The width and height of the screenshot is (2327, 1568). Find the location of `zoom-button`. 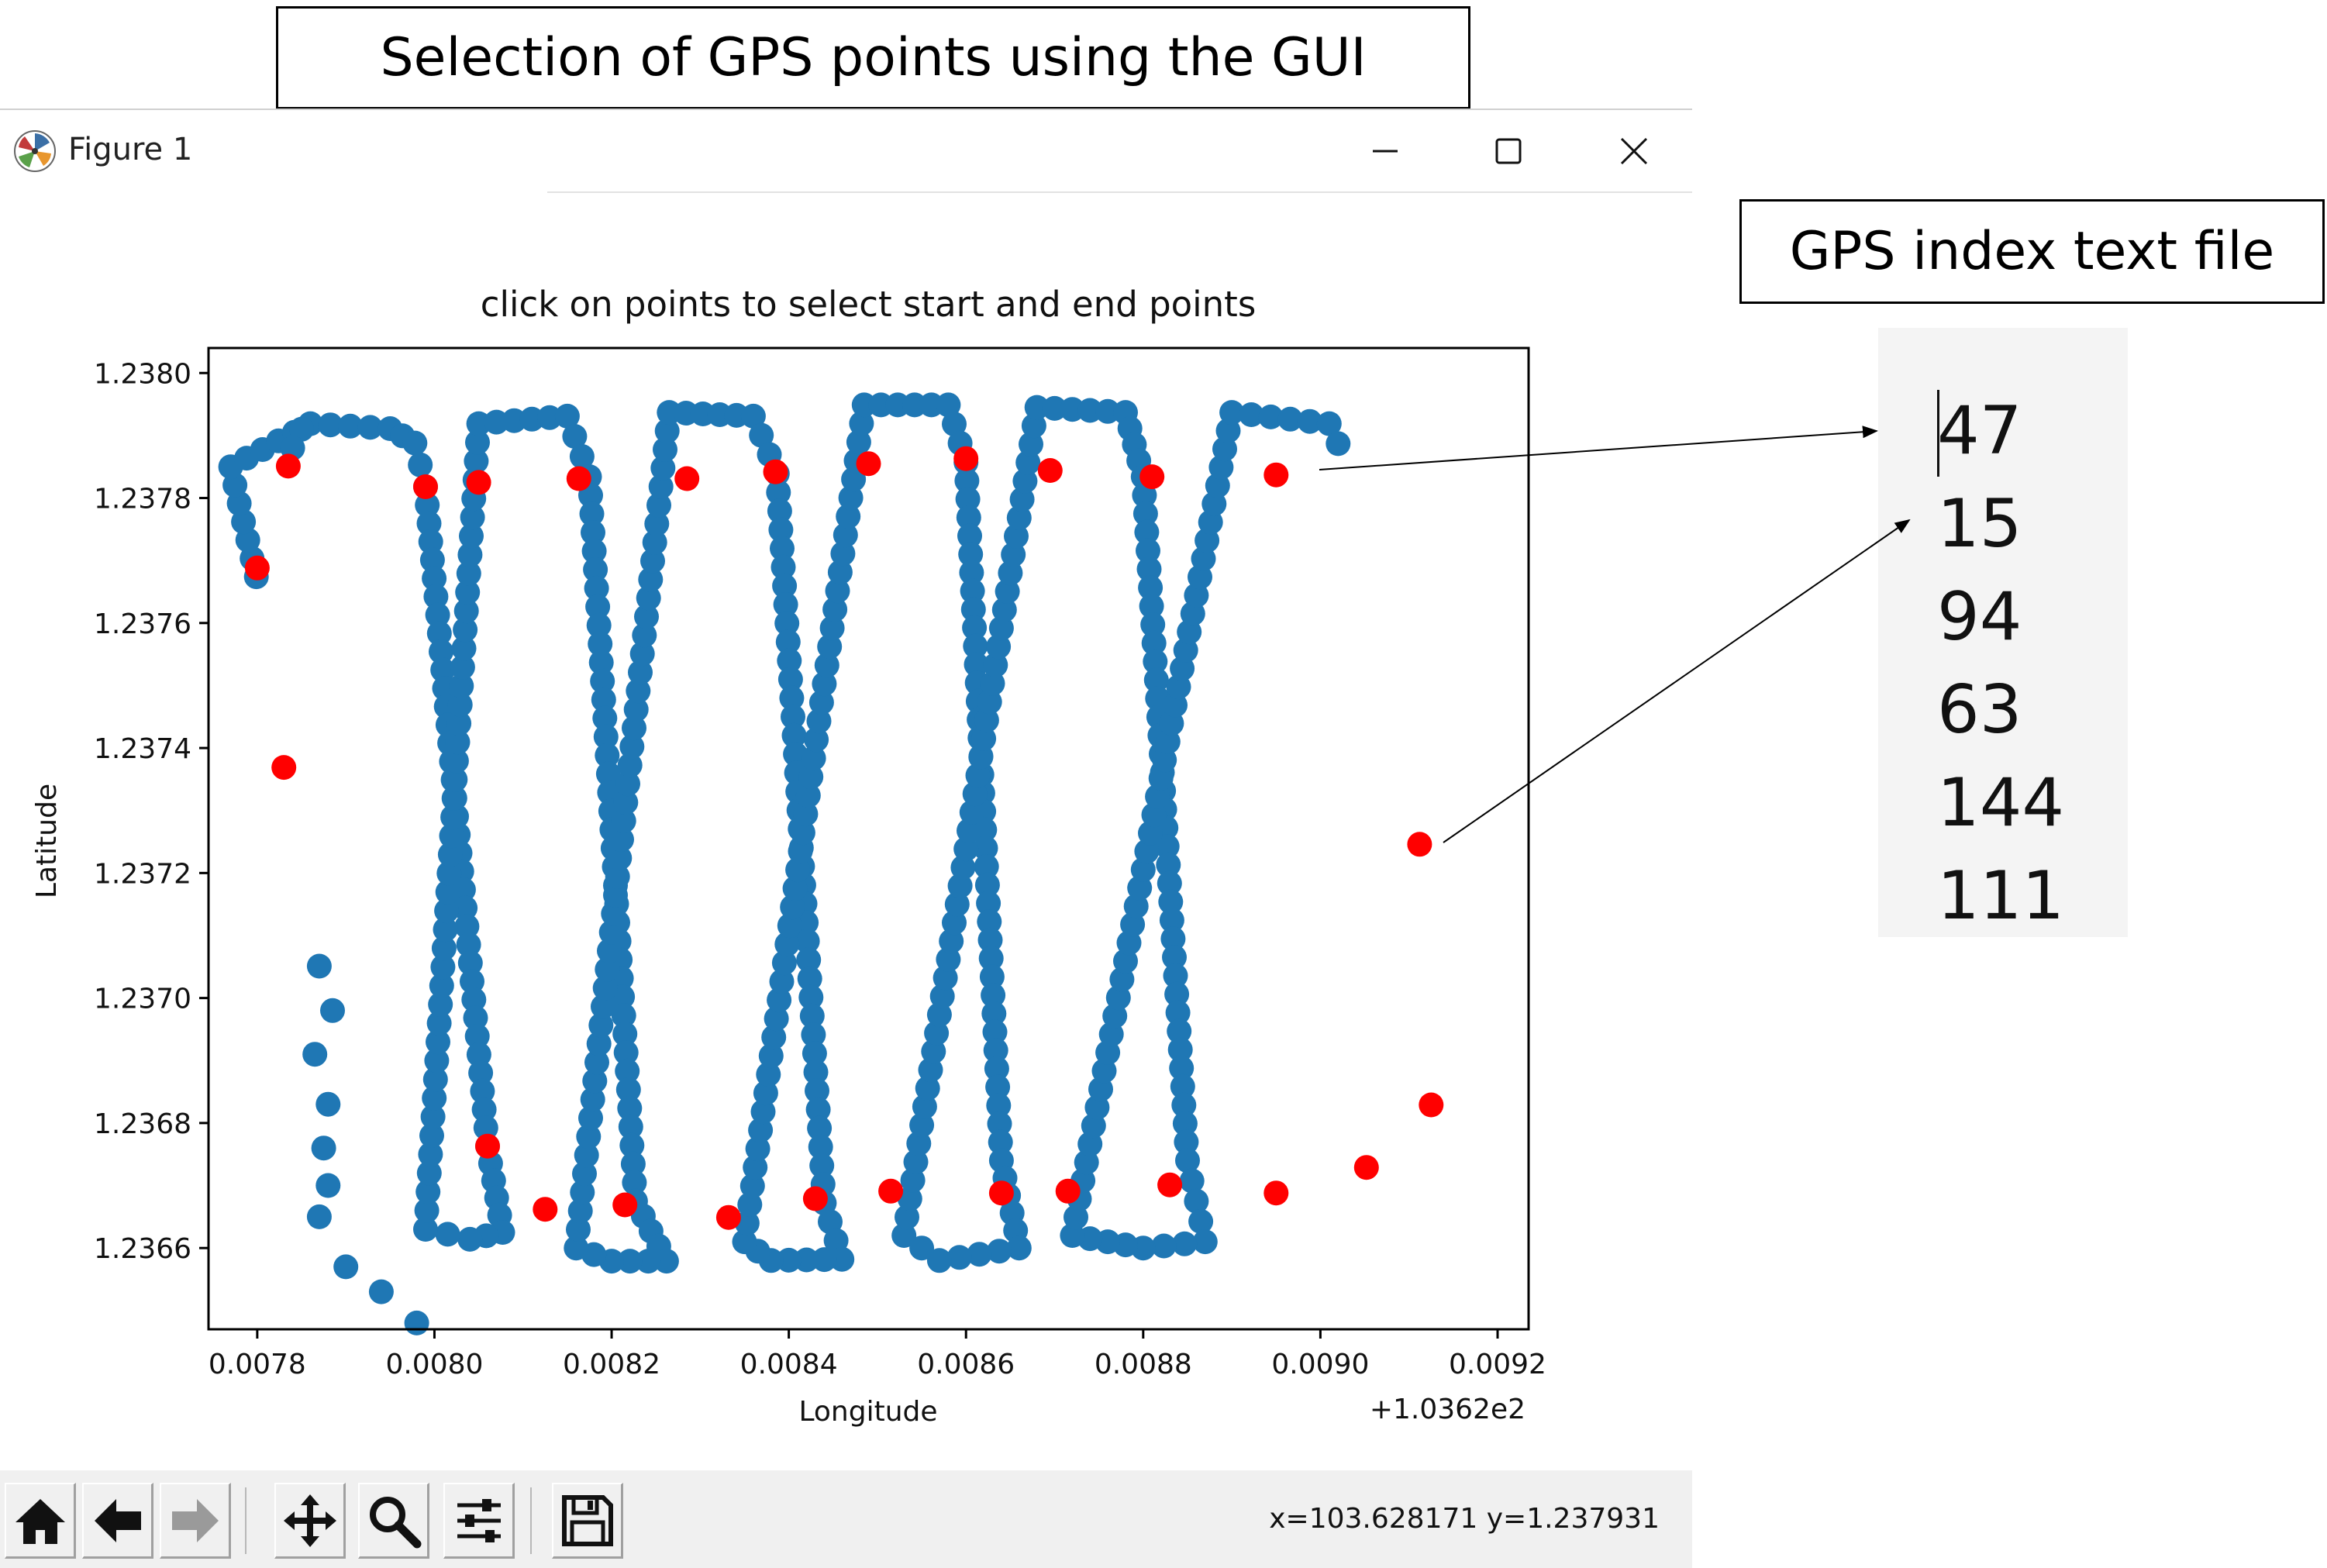

zoom-button is located at coordinates (393, 1521).